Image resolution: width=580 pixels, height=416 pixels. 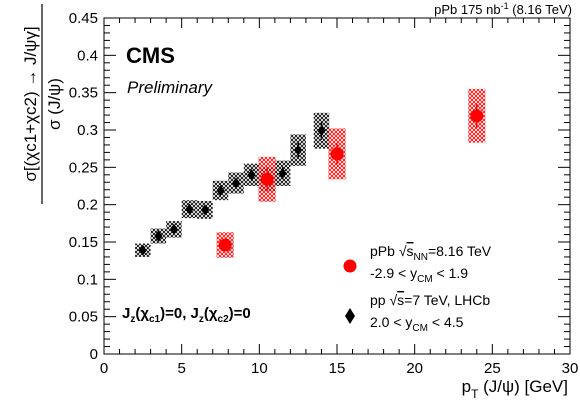 I want to click on legend-pp-line2: 2.0 < yCM < 4.5, so click(x=417, y=324).